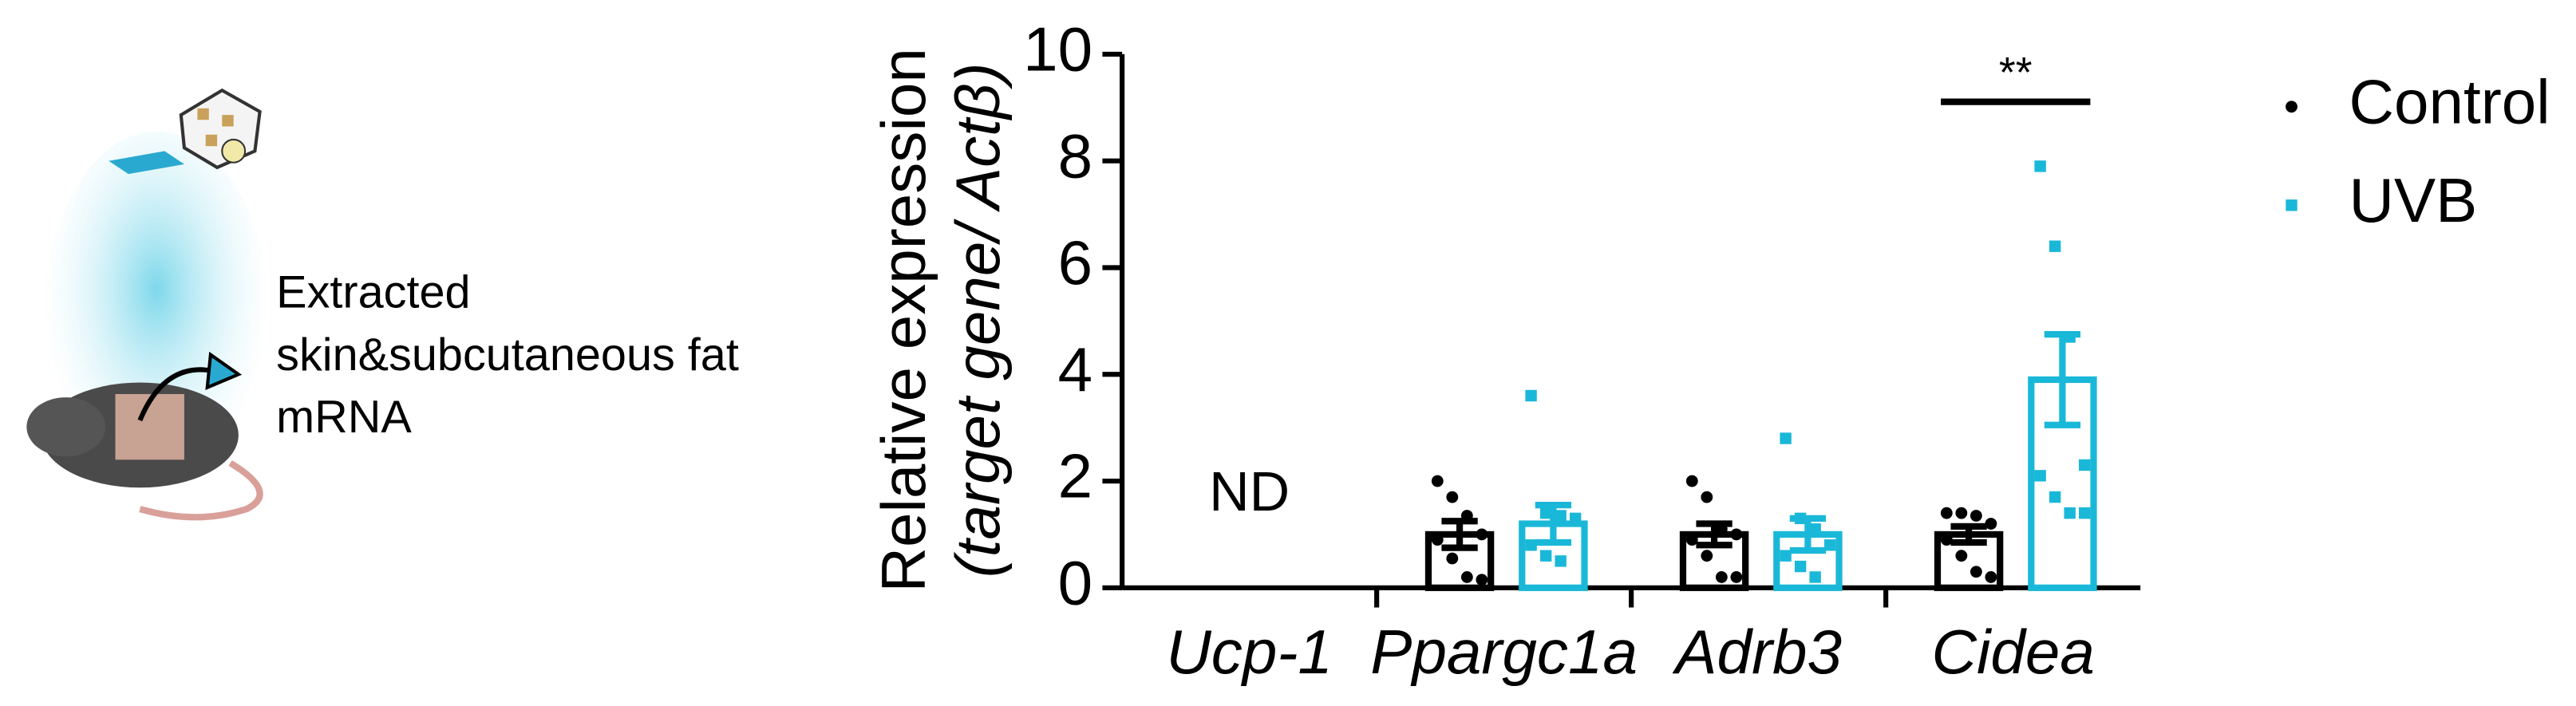 The width and height of the screenshot is (2576, 706). Describe the element at coordinates (1075, 156) in the screenshot. I see `y-tick-label: 8` at that location.